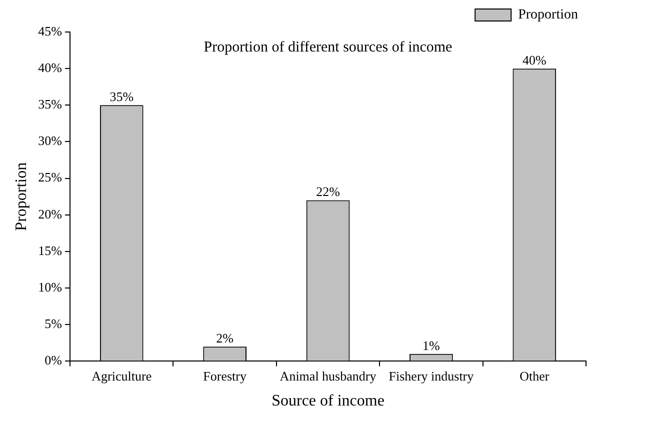 This screenshot has width=646, height=423. Describe the element at coordinates (50, 286) in the screenshot. I see `y-tick-label: 10%` at that location.